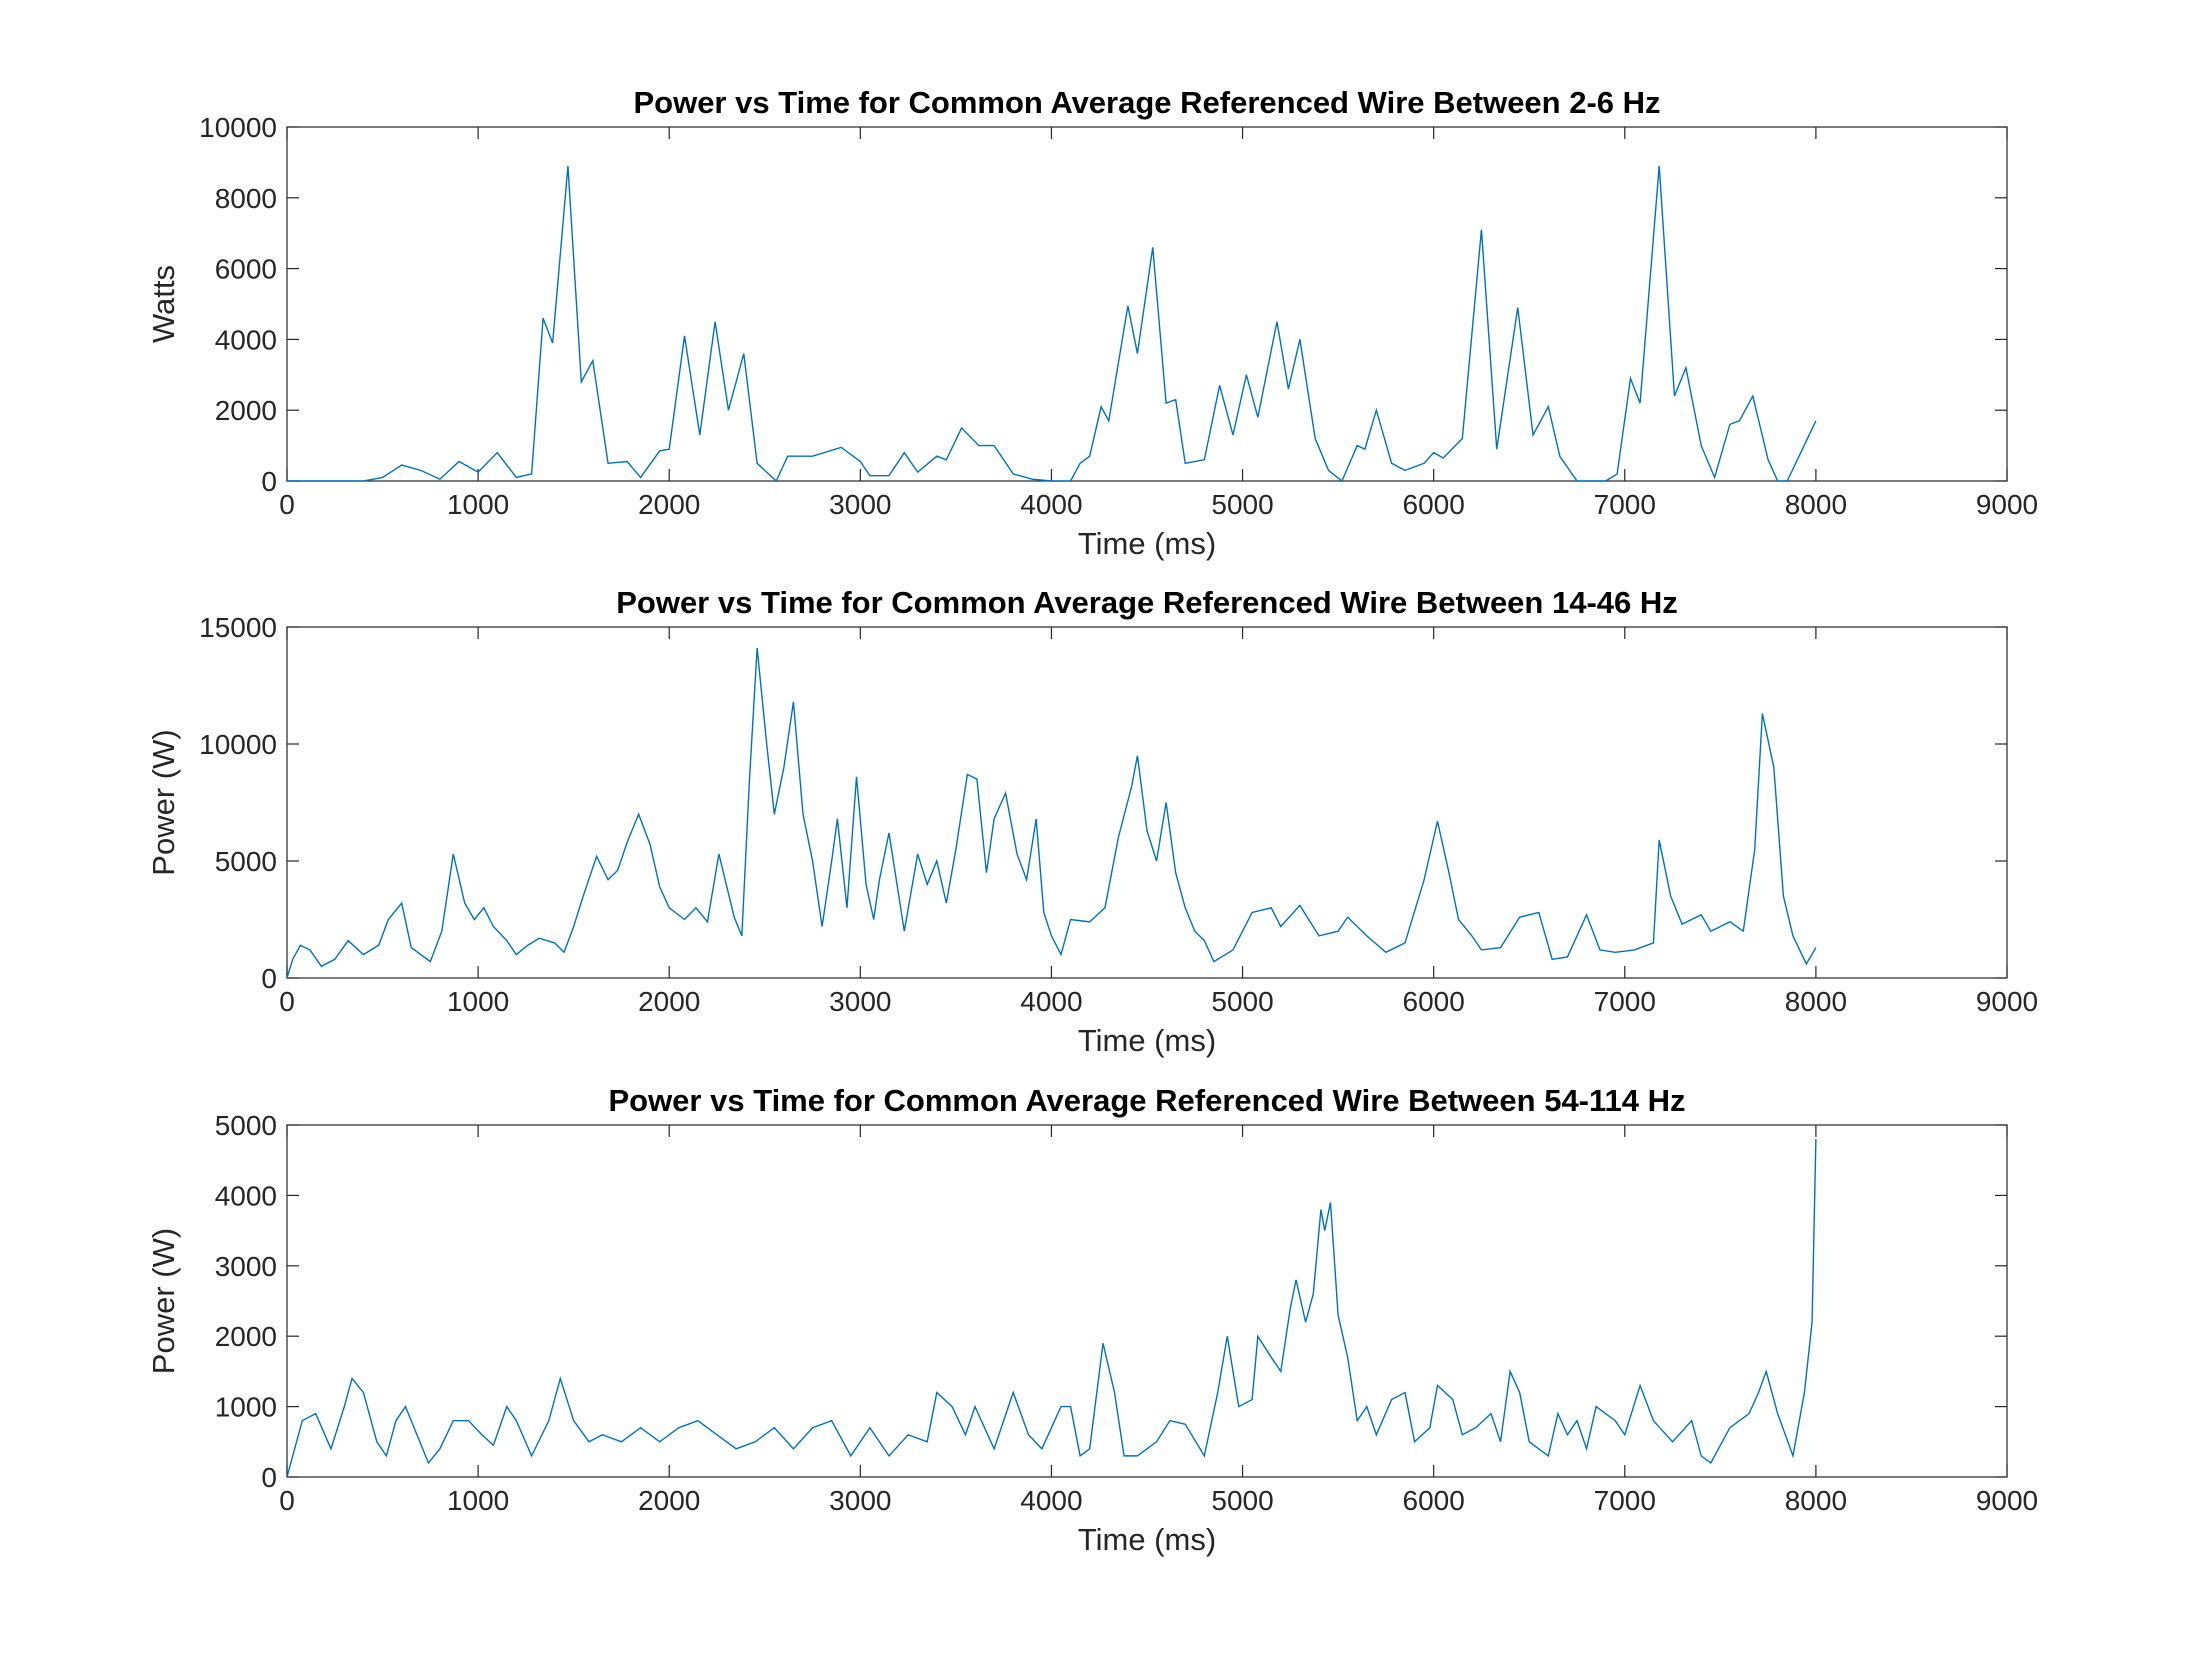  Describe the element at coordinates (163, 304) in the screenshot. I see `y-axis-label: Watts` at that location.